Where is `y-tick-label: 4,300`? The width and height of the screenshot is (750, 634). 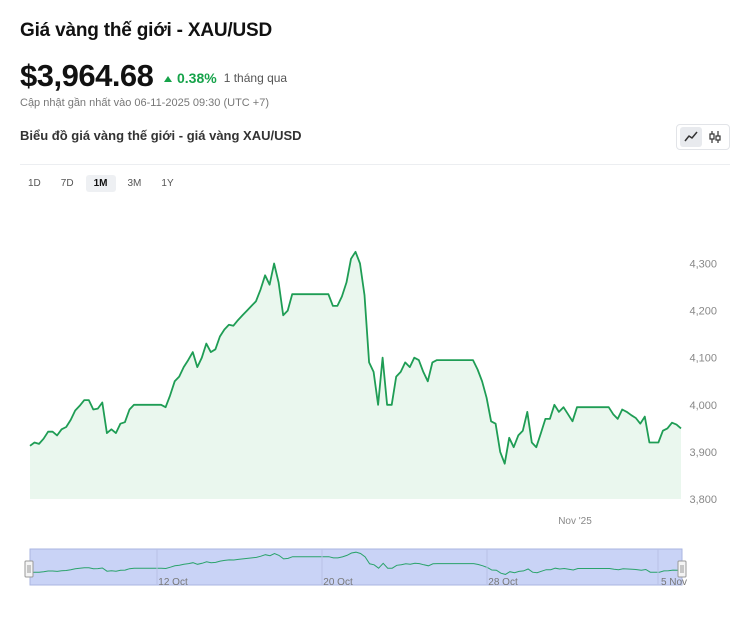
y-tick-label: 4,300 is located at coordinates (703, 265).